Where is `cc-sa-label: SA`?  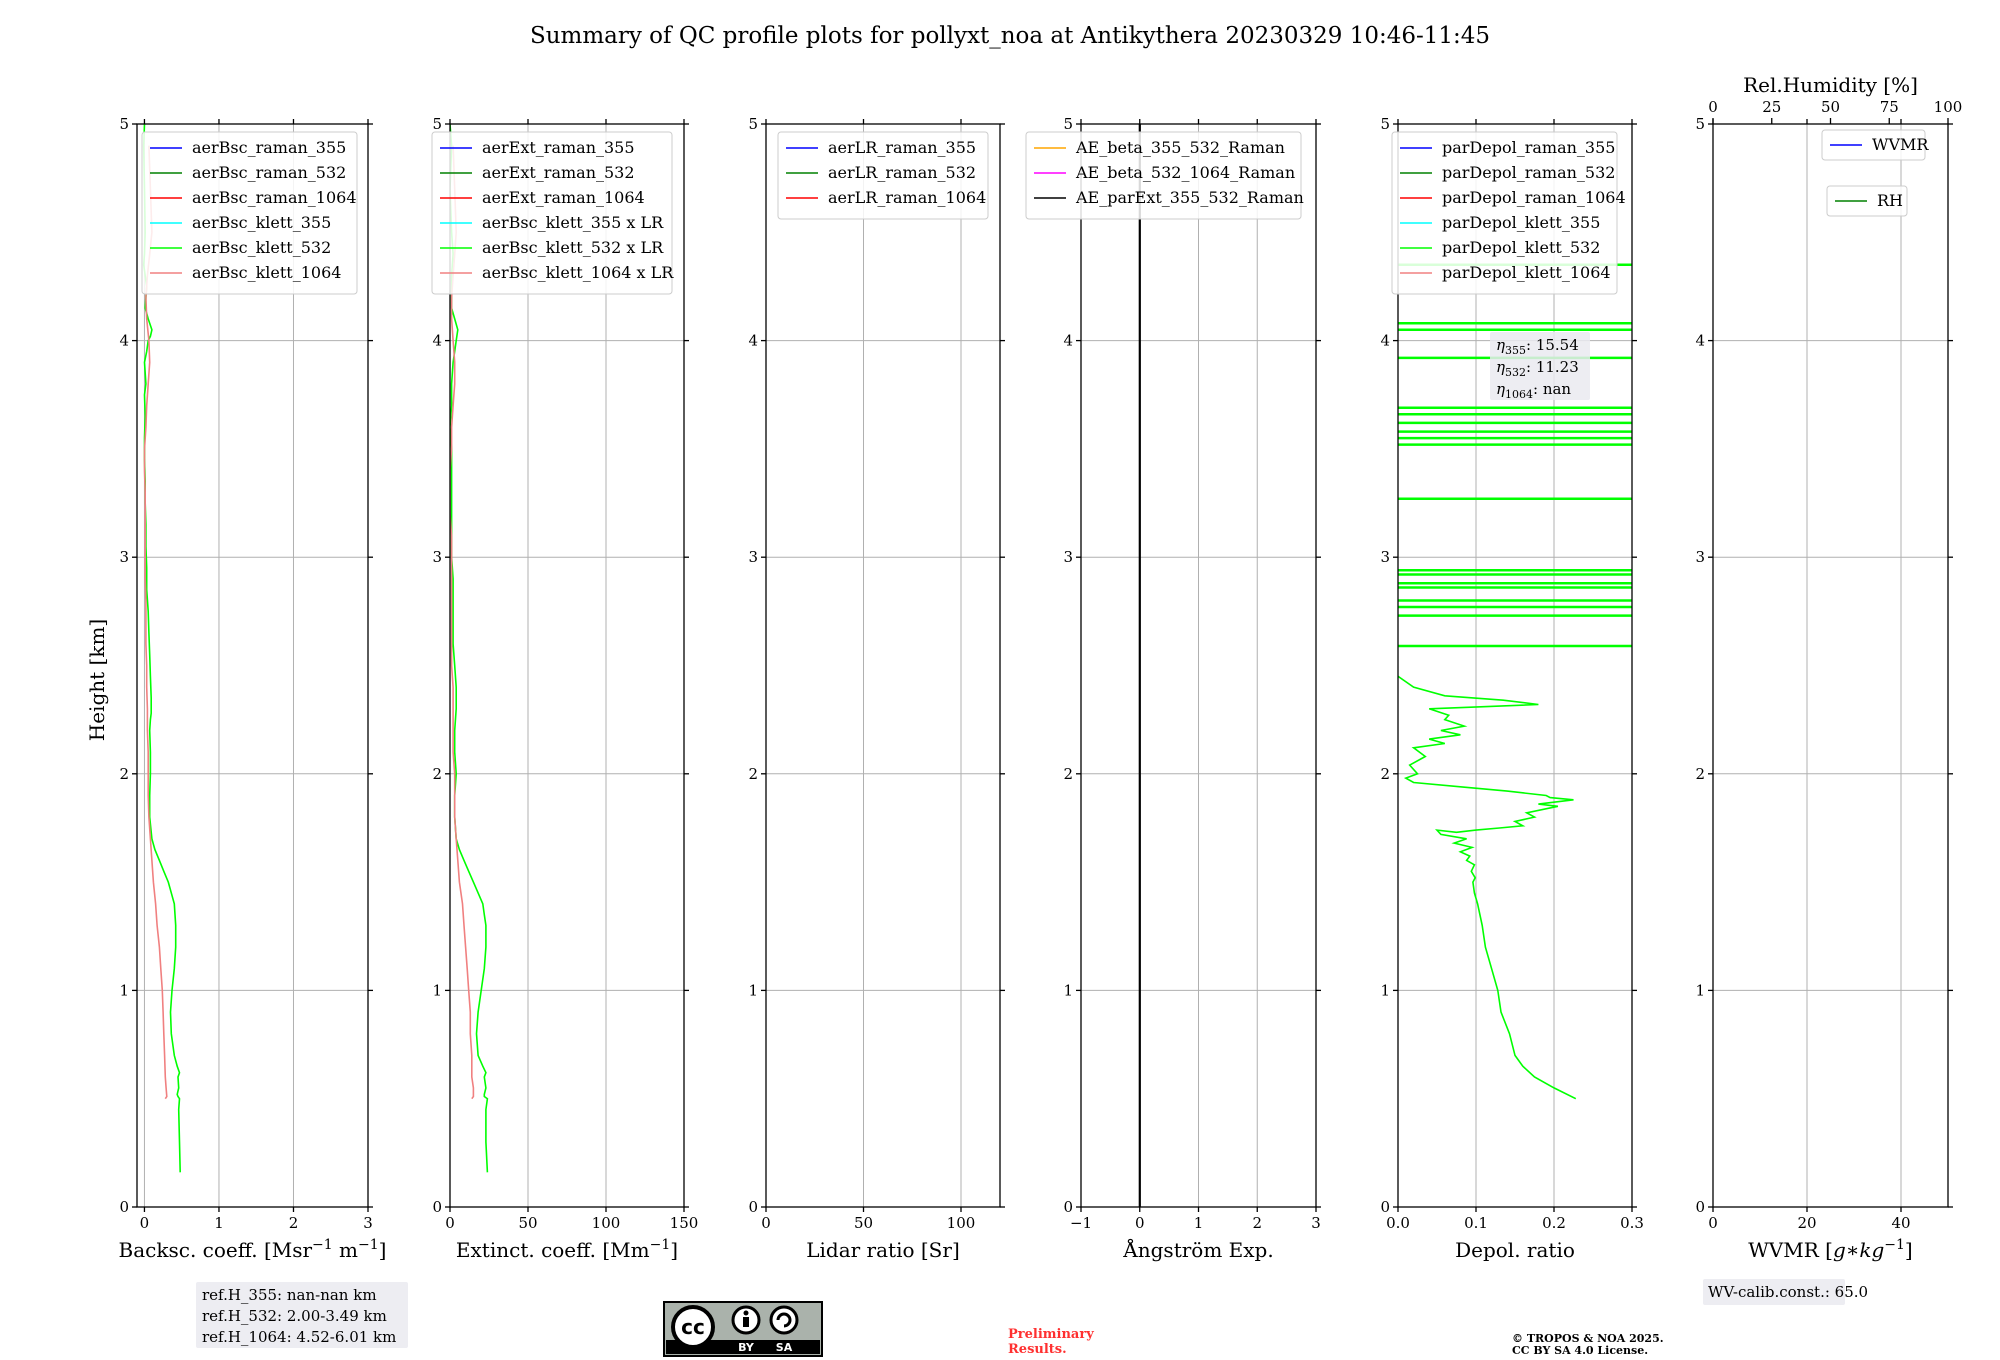
cc-sa-label: SA is located at coordinates (784, 1347).